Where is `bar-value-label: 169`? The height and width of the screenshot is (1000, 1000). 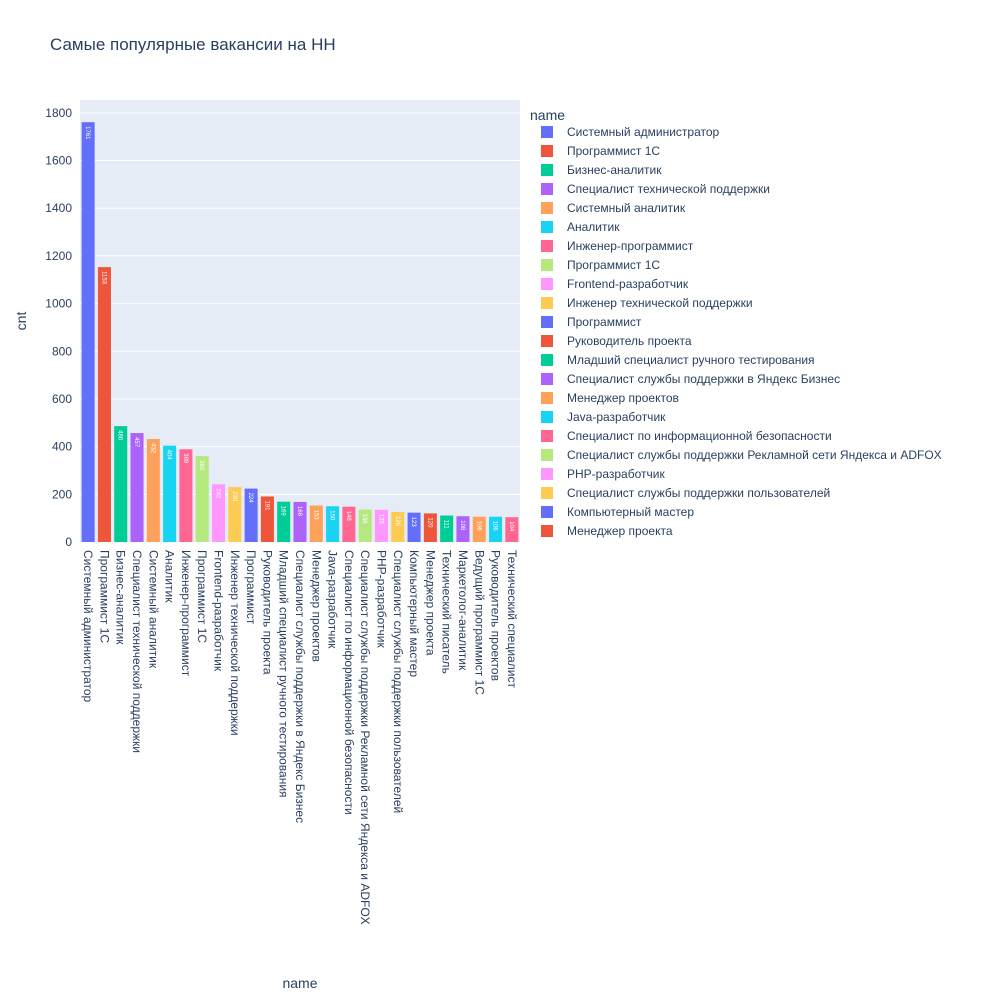 bar-value-label: 169 is located at coordinates (283, 511).